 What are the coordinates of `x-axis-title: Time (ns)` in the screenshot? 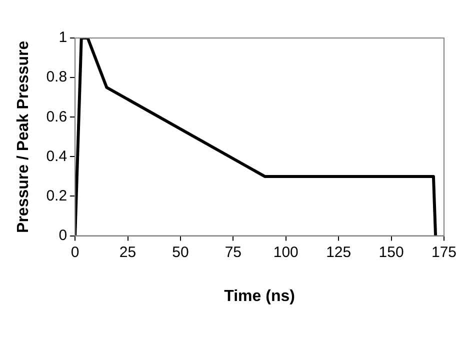 It's located at (259, 296).